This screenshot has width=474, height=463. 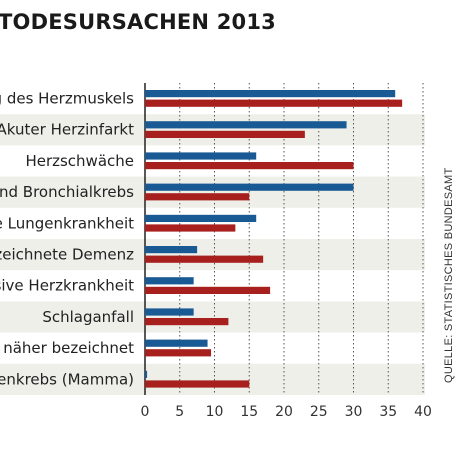 What do you see at coordinates (354, 412) in the screenshot?
I see `x-tick-label: 30` at bounding box center [354, 412].